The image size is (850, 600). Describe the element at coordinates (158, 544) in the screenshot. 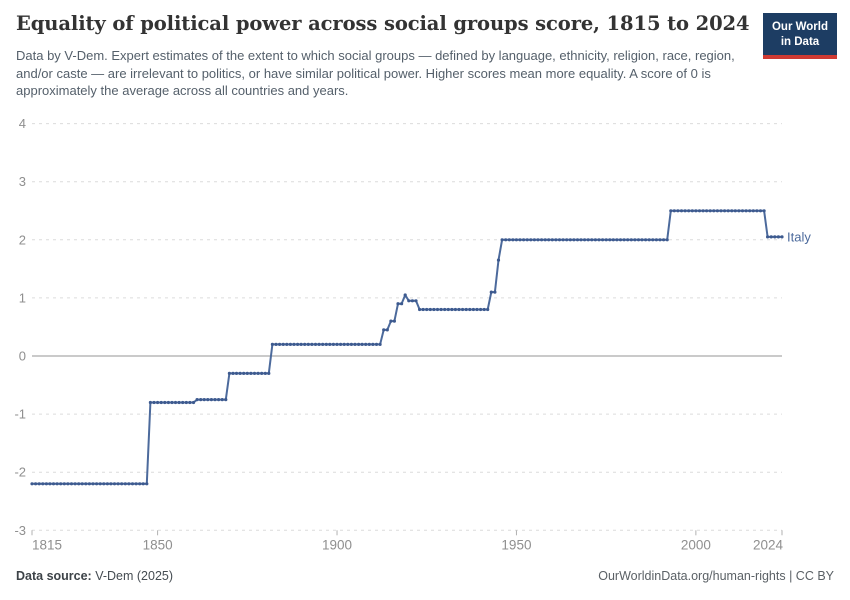

I see `x-tick-label: 1850` at that location.